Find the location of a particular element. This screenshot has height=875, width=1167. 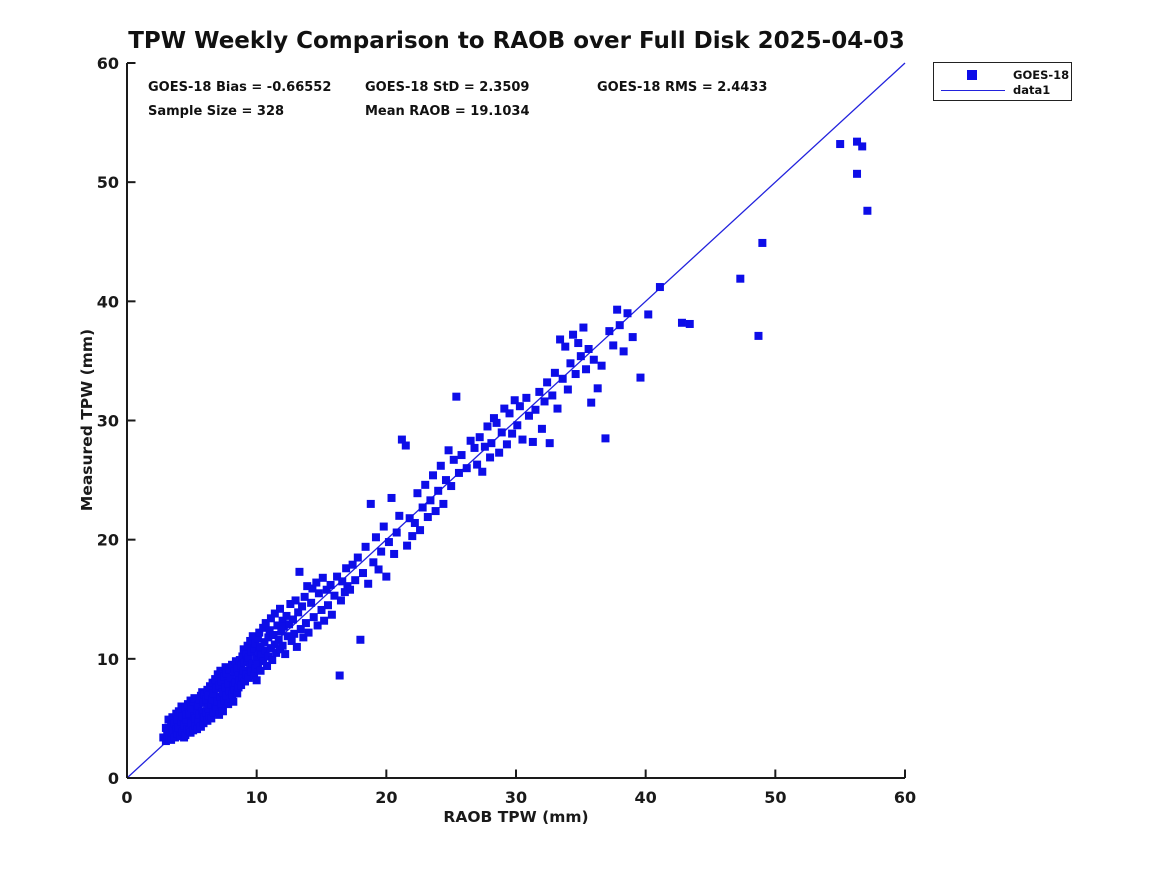

x-tick-label: 20 is located at coordinates (386, 797).